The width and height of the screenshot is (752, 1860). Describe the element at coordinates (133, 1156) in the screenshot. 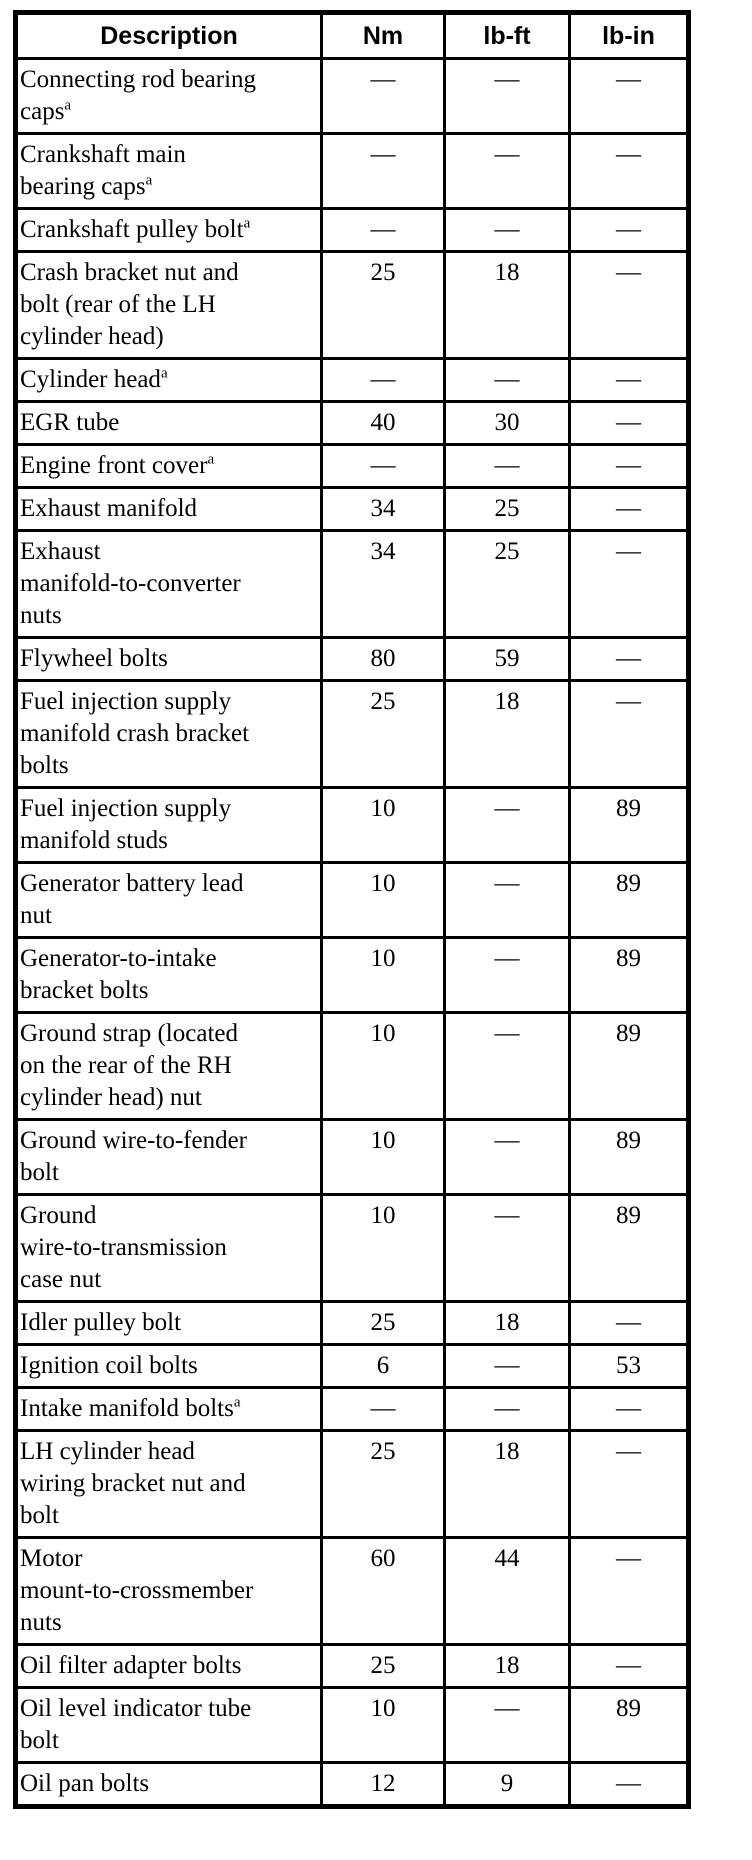

I see `description-text: Ground wire-to-fender bolt` at that location.